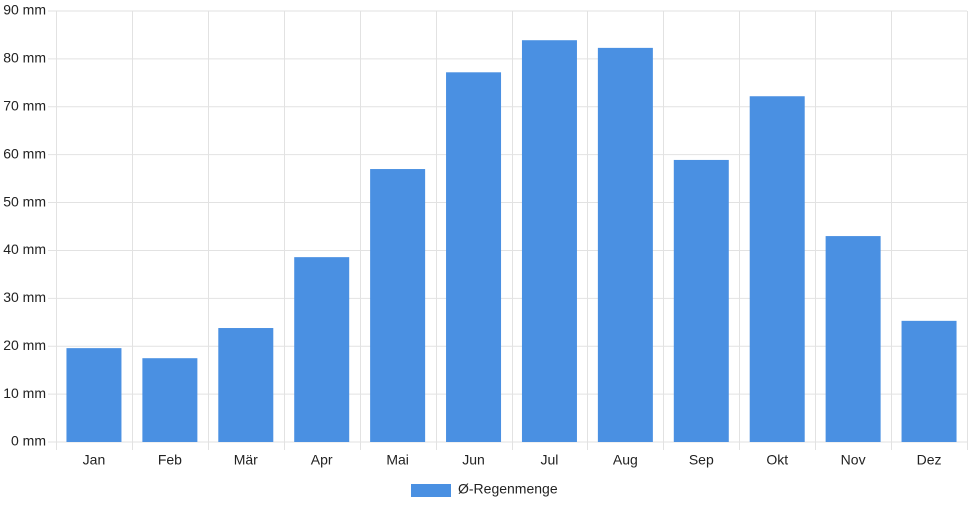 Image resolution: width=968 pixels, height=508 pixels. Describe the element at coordinates (473, 460) in the screenshot. I see `x-tick-label: Jun` at that location.